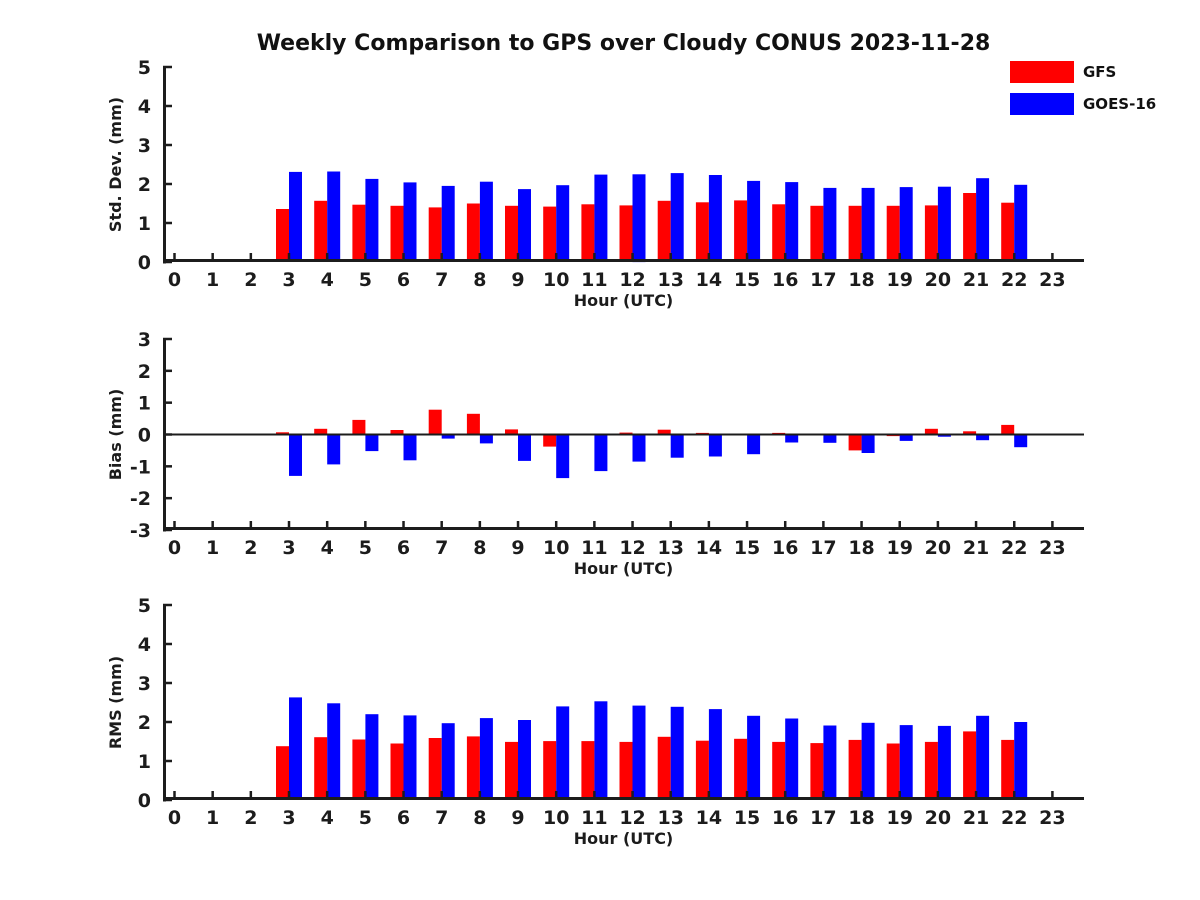 The width and height of the screenshot is (1200, 900). I want to click on goes16-bar-h17, so click(830, 762).